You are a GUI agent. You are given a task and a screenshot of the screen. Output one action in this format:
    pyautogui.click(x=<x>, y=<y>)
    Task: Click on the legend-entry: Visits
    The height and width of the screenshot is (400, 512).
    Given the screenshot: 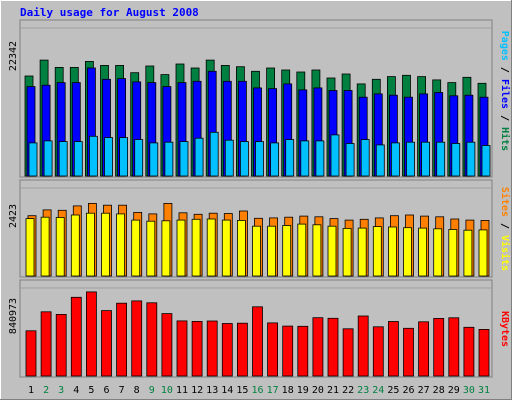 What is the action you would take?
    pyautogui.click(x=505, y=253)
    